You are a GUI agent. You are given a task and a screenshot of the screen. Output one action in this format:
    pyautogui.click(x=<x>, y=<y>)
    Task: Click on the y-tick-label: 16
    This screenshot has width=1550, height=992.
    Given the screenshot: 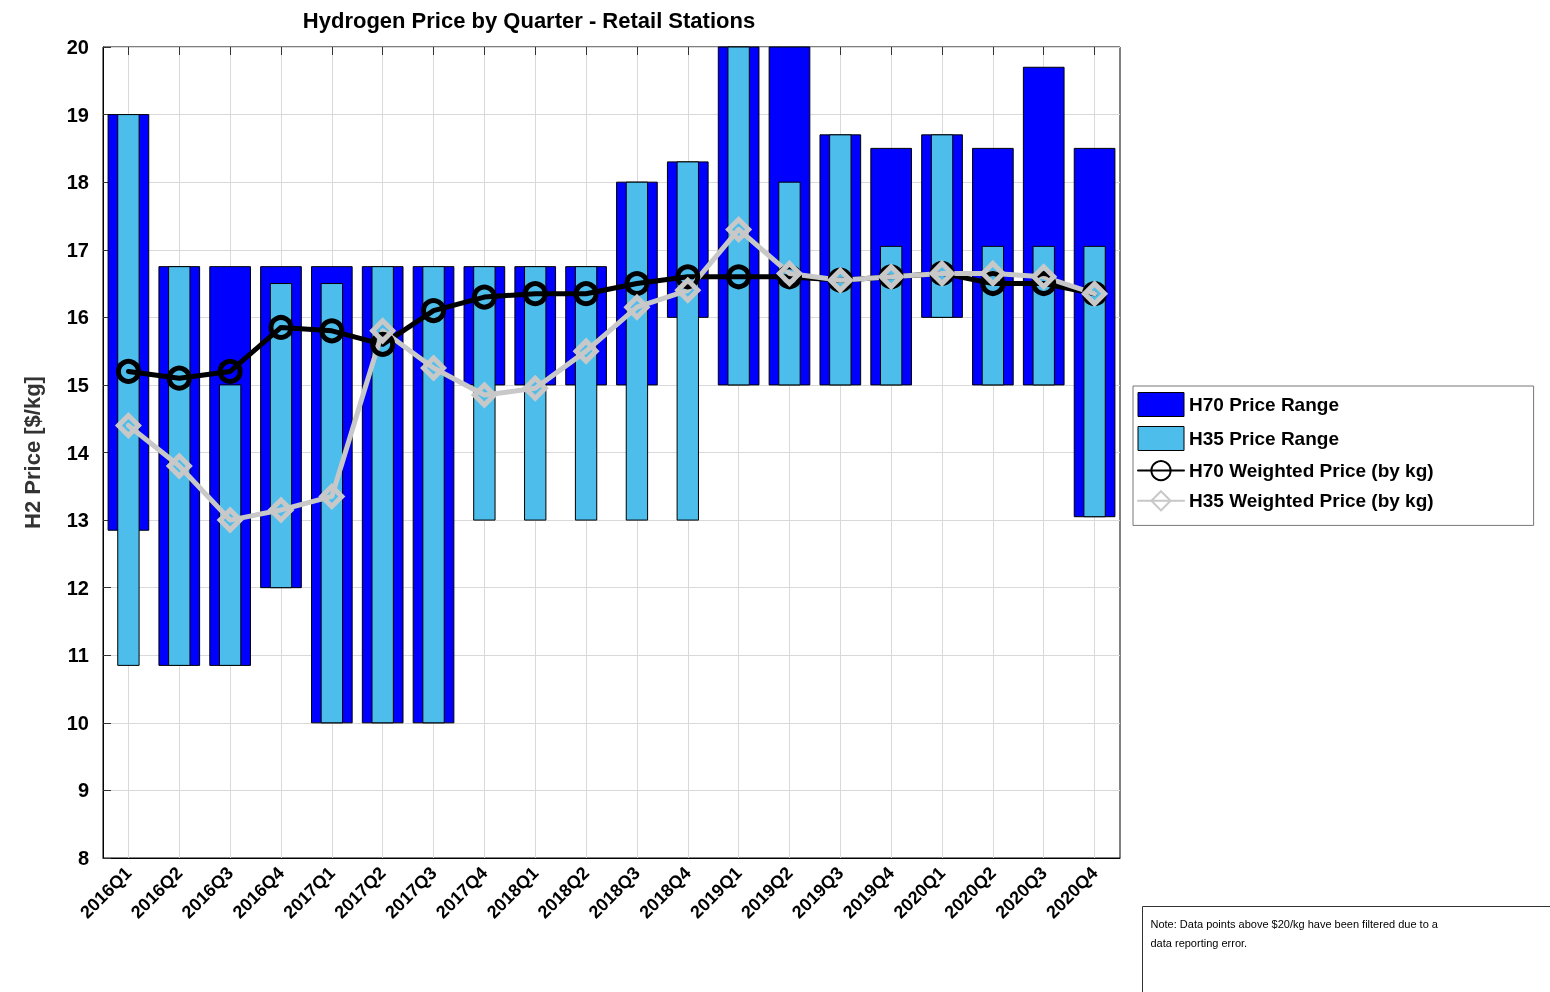 What is the action you would take?
    pyautogui.click(x=77, y=317)
    